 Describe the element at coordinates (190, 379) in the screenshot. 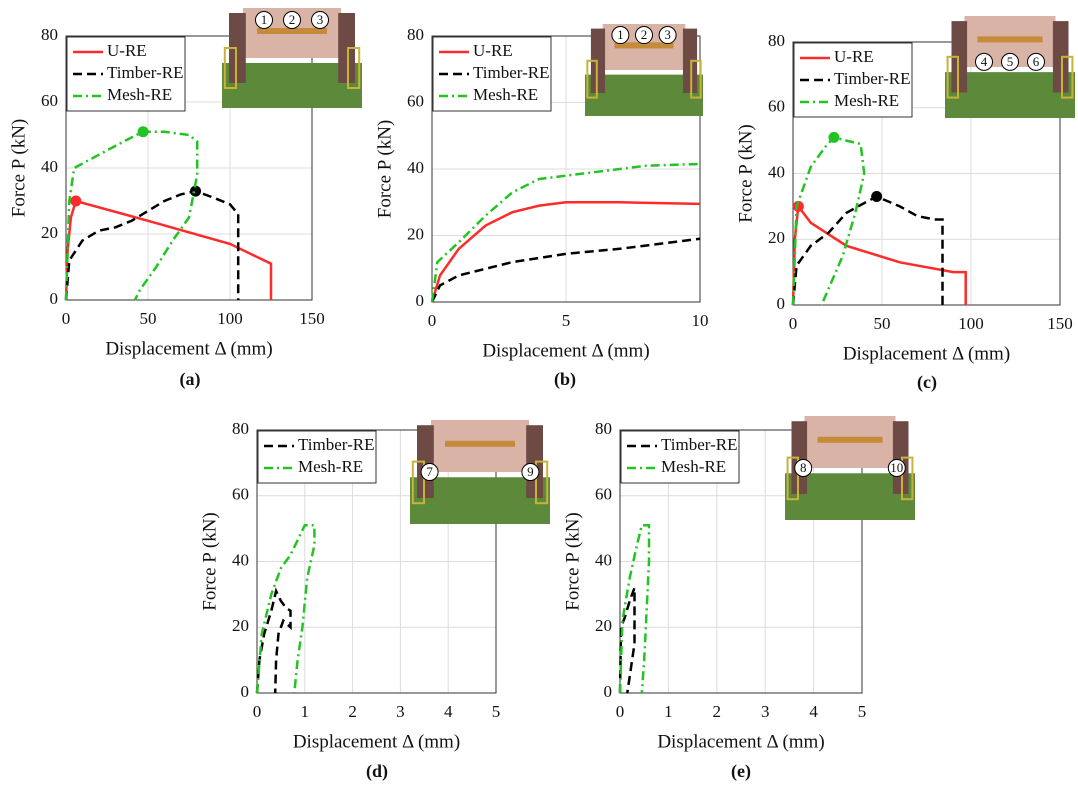

I see `panel-label: (a)` at that location.